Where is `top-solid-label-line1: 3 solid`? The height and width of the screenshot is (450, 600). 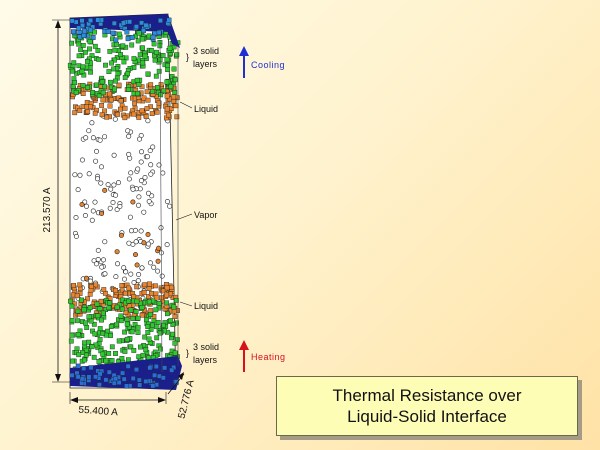 top-solid-label-line1: 3 solid is located at coordinates (206, 51).